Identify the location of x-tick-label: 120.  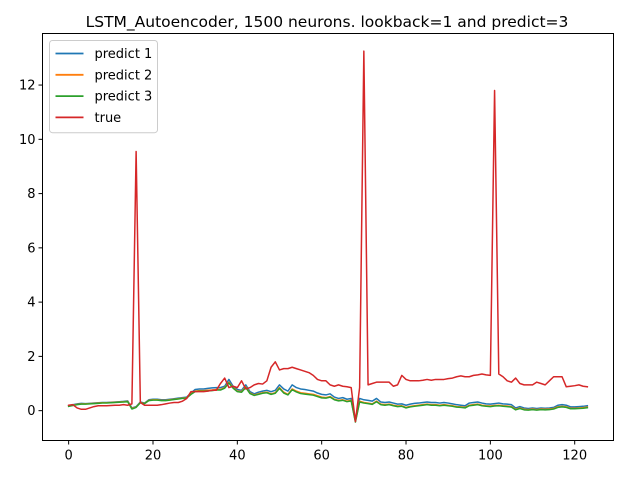
(574, 456).